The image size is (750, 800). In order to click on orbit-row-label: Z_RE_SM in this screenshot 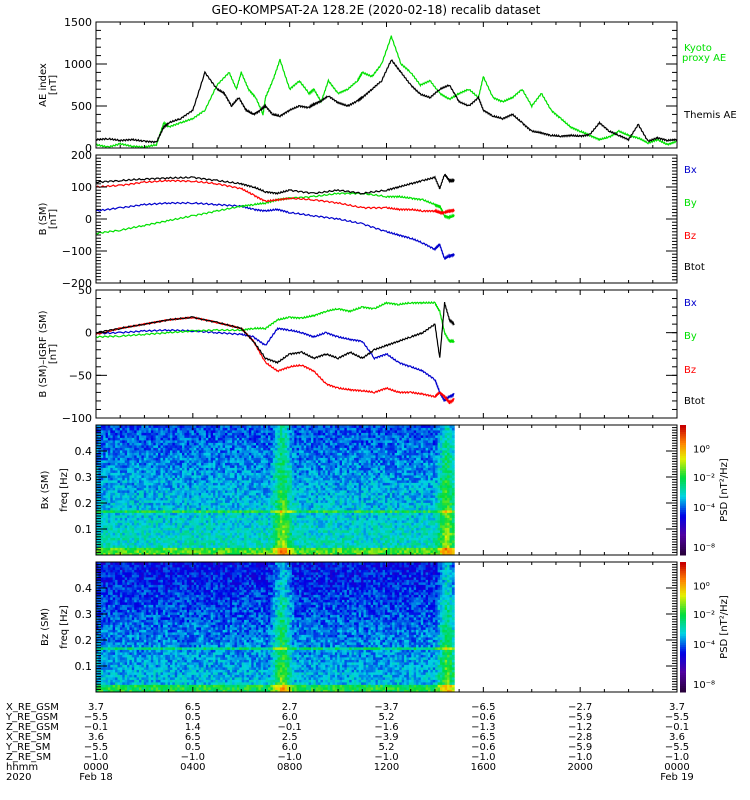, I will do `click(28, 757)`.